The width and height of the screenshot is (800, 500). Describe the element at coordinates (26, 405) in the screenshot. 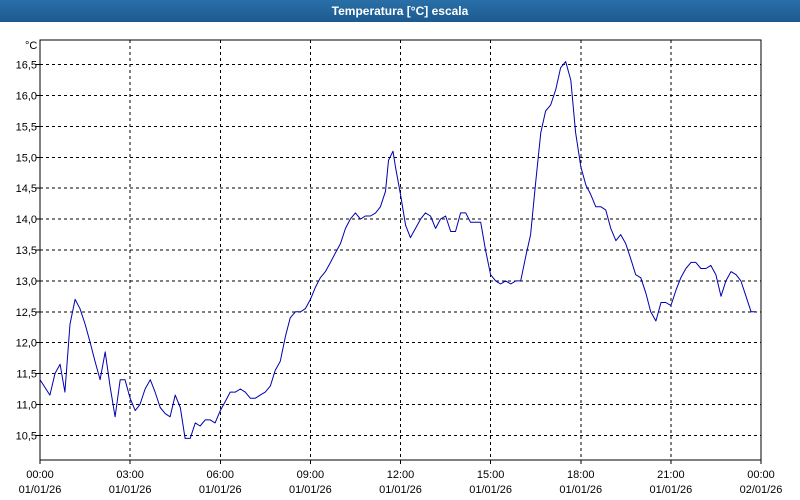

I see `y-tick-label: 11,0` at that location.